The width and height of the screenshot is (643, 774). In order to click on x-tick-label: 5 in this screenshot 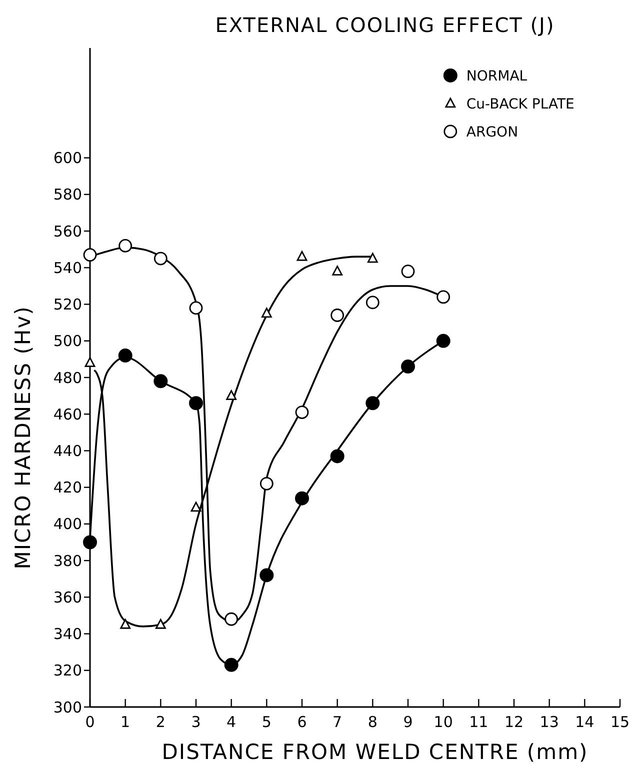, I will do `click(267, 722)`.